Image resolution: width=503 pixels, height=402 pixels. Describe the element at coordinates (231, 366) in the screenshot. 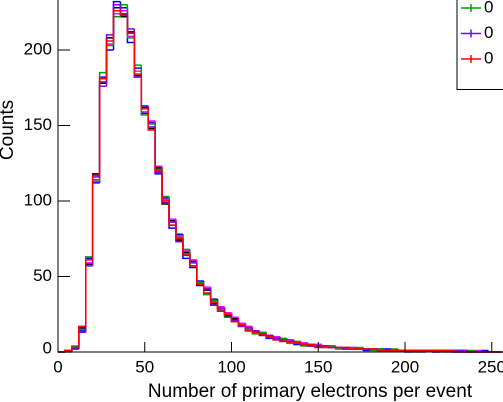

I see `x-tick-label: 100` at that location.